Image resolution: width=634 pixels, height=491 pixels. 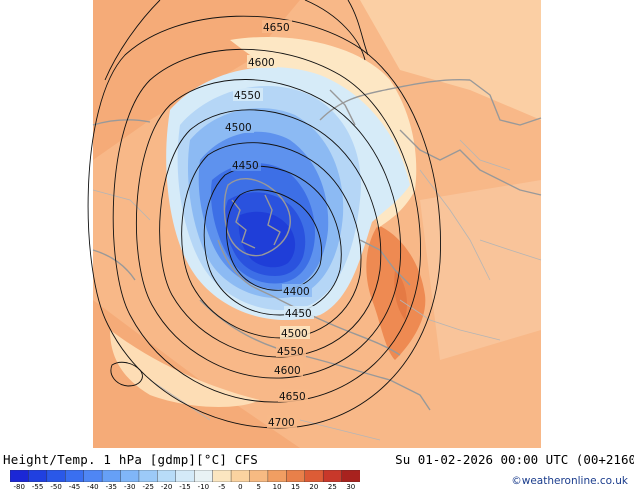 I want to click on colorbar-tick-label: -15, so click(x=185, y=487).